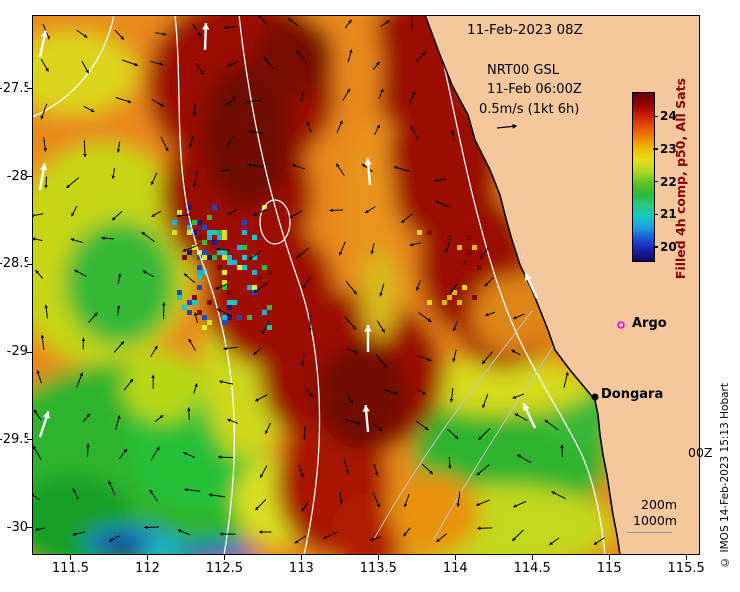  What do you see at coordinates (725, 475) in the screenshot?
I see `credit-text: © IMOS 14-Feb-2023 15:13 Hobart` at bounding box center [725, 475].